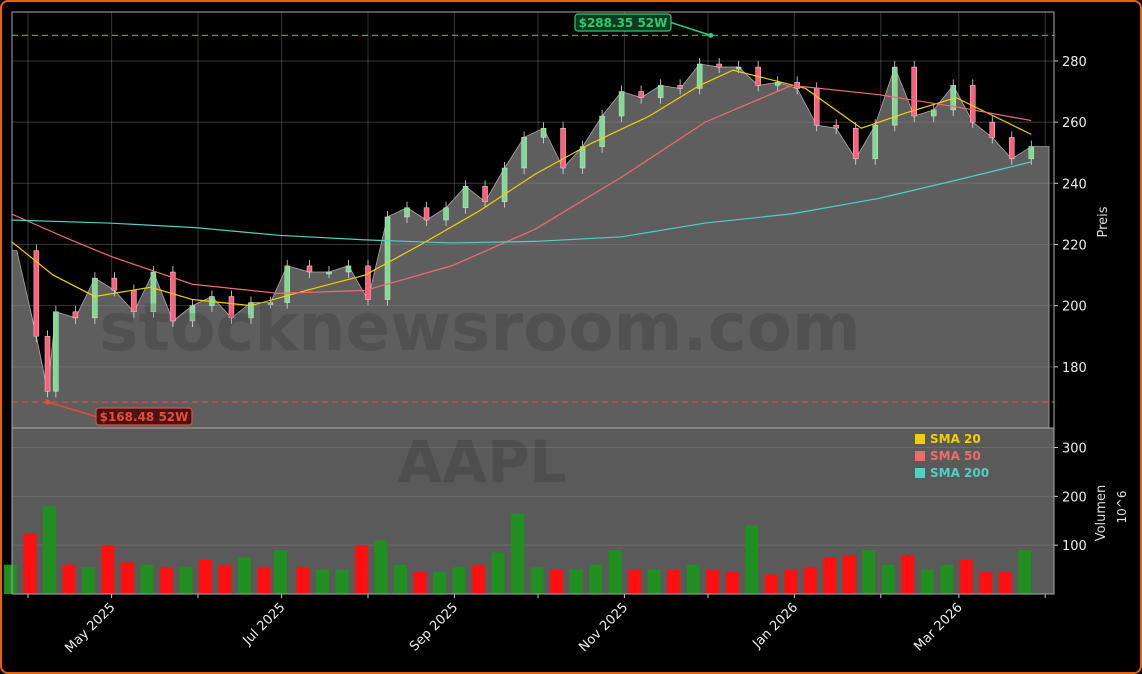 This screenshot has width=1142, height=674. Describe the element at coordinates (959, 473) in the screenshot. I see `legend-label: SMA 200` at that location.